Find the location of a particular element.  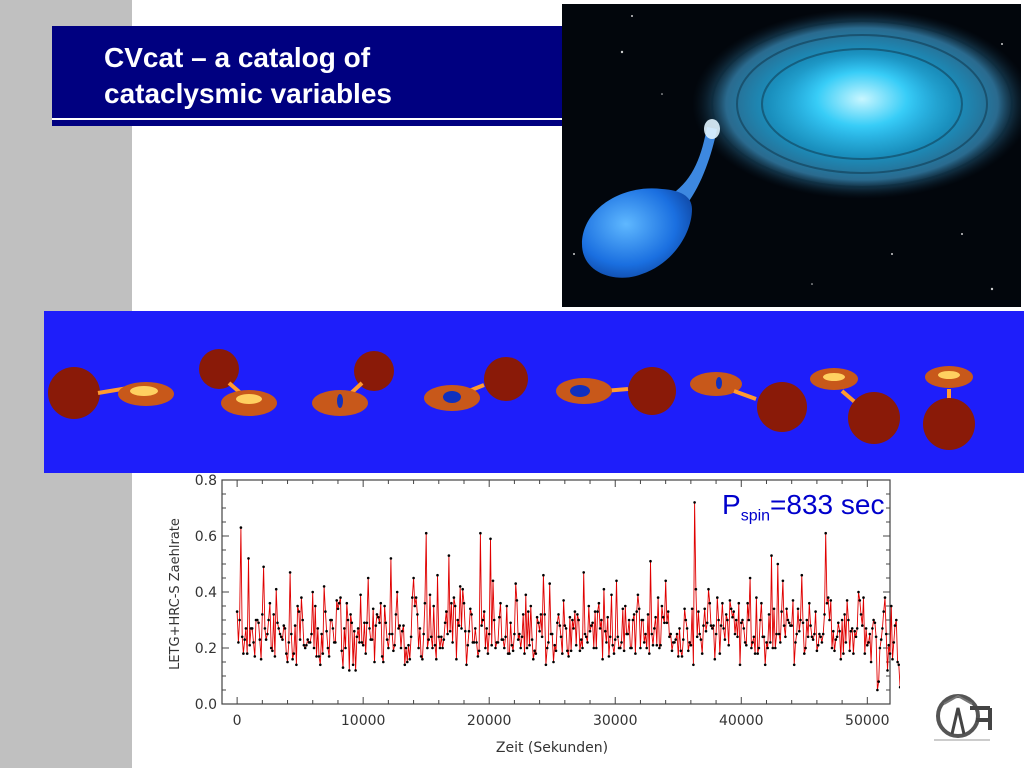

y-tick-label: 0.2 is located at coordinates (206, 649).